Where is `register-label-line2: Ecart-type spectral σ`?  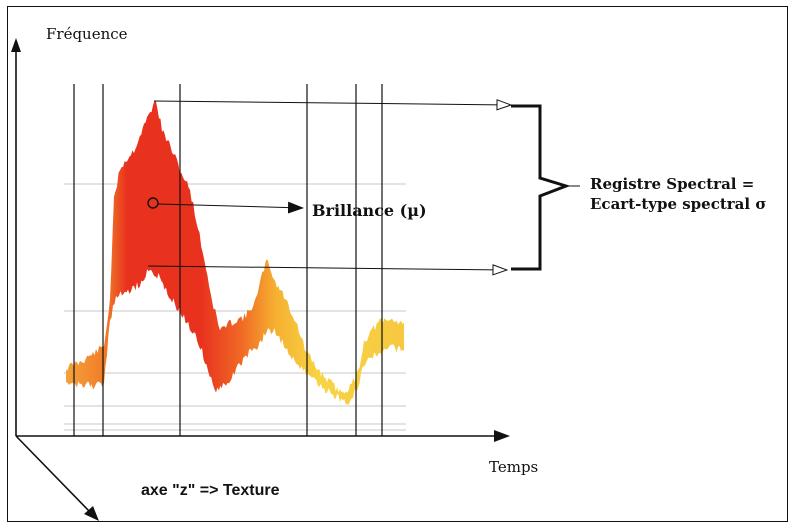
register-label-line2: Ecart-type spectral σ is located at coordinates (678, 204).